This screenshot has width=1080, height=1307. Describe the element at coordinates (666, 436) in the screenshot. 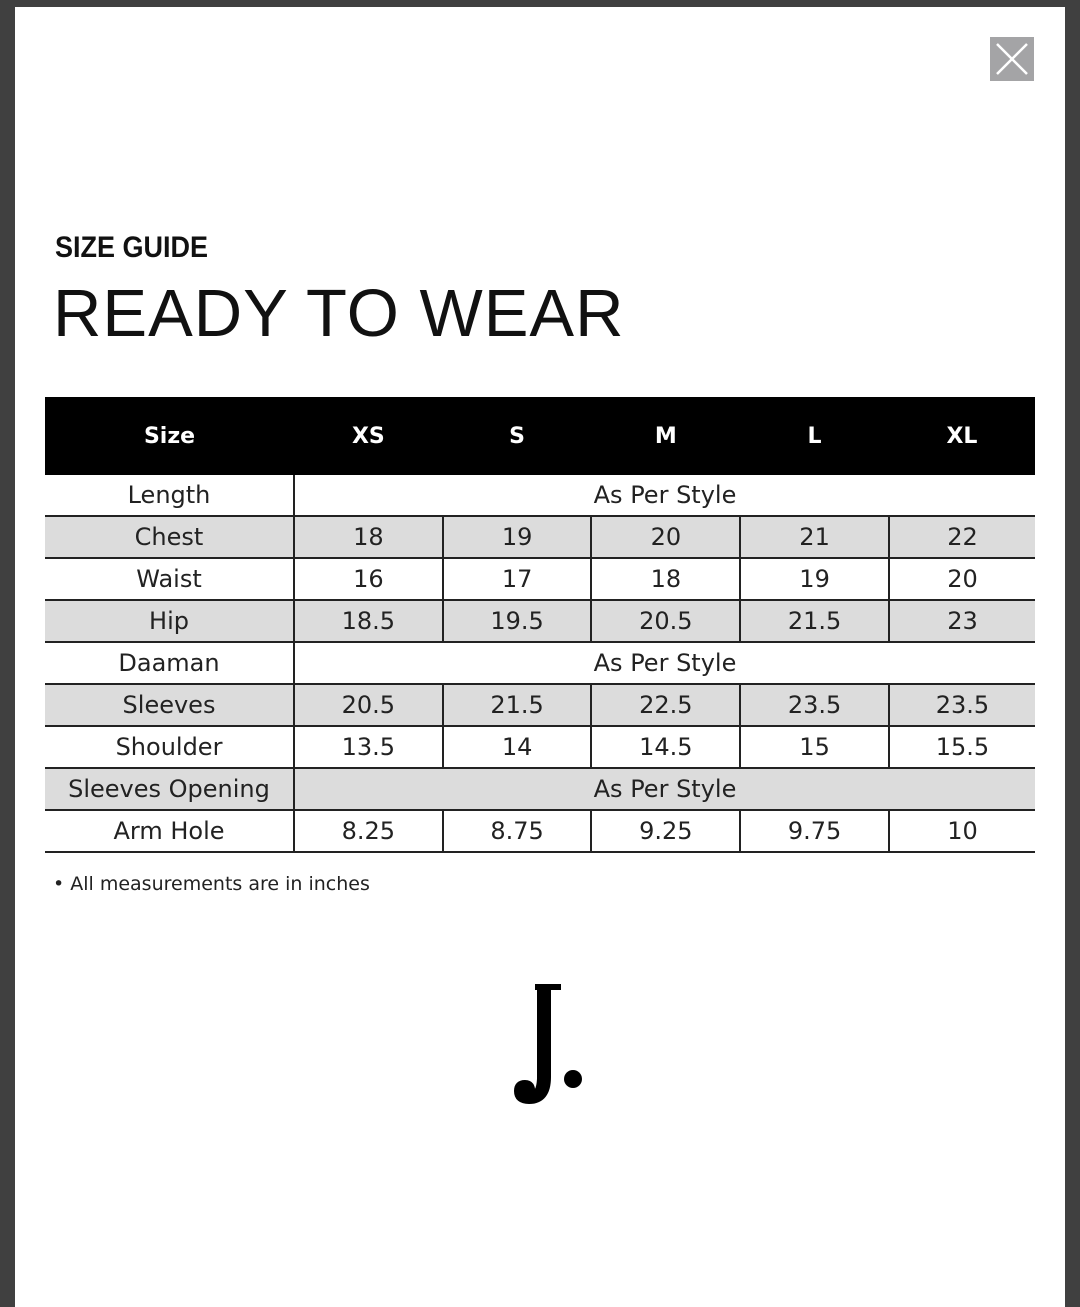

I see `column-header: M` at that location.